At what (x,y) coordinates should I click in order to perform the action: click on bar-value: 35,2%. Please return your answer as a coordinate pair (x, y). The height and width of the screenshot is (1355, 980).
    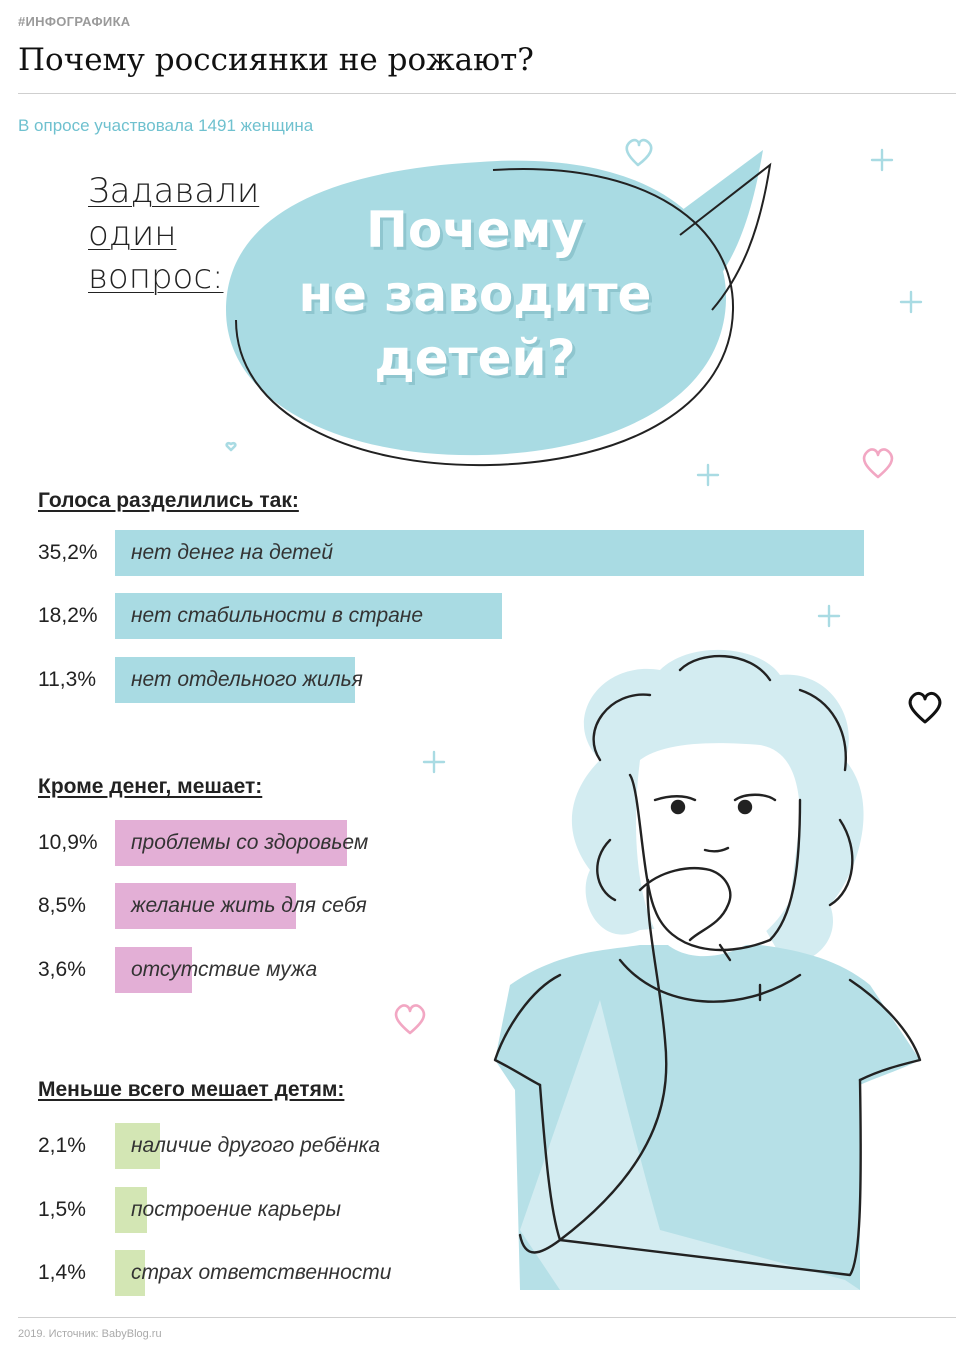
    Looking at the image, I should click on (68, 552).